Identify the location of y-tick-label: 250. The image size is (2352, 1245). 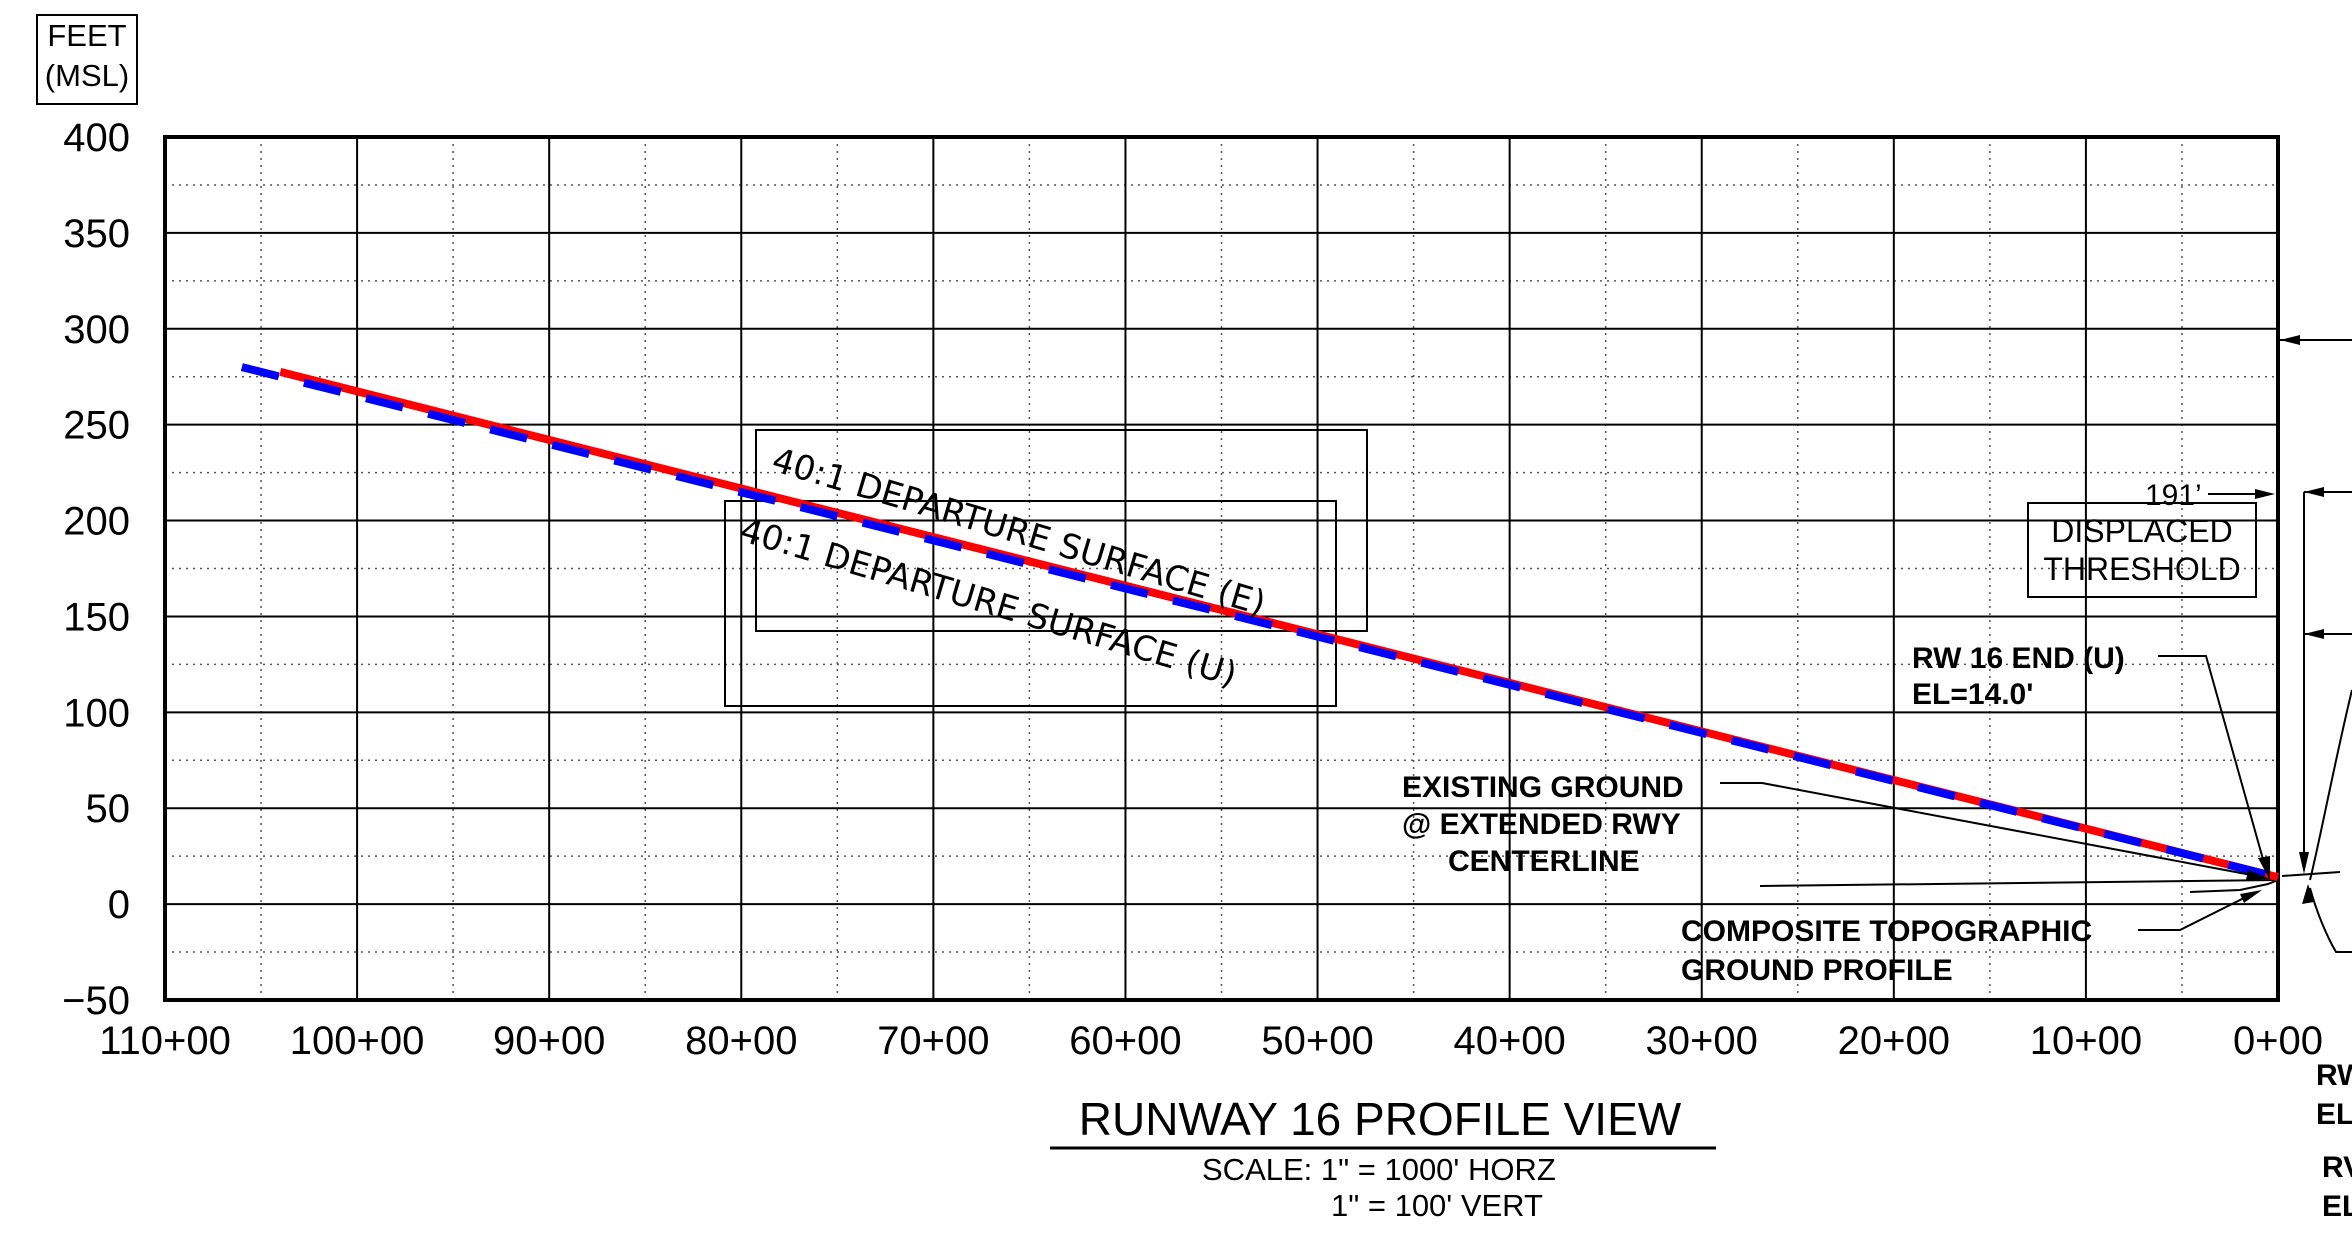
(96, 426).